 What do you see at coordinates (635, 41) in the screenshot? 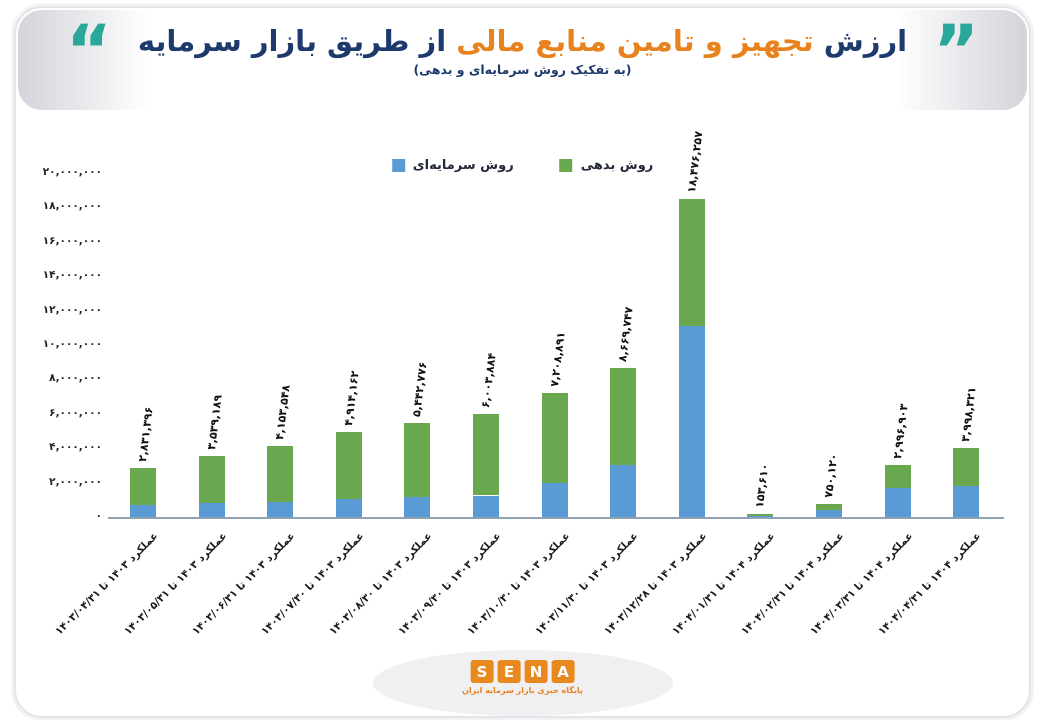
I see `title-part-2: تجهیز و تامین منابع مالی` at bounding box center [635, 41].